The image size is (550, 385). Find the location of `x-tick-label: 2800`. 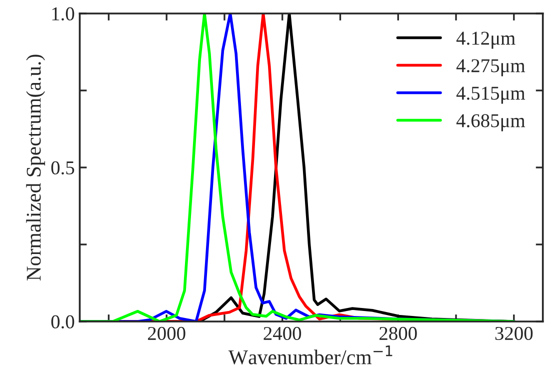

x-tick-label: 2800 is located at coordinates (398, 333).